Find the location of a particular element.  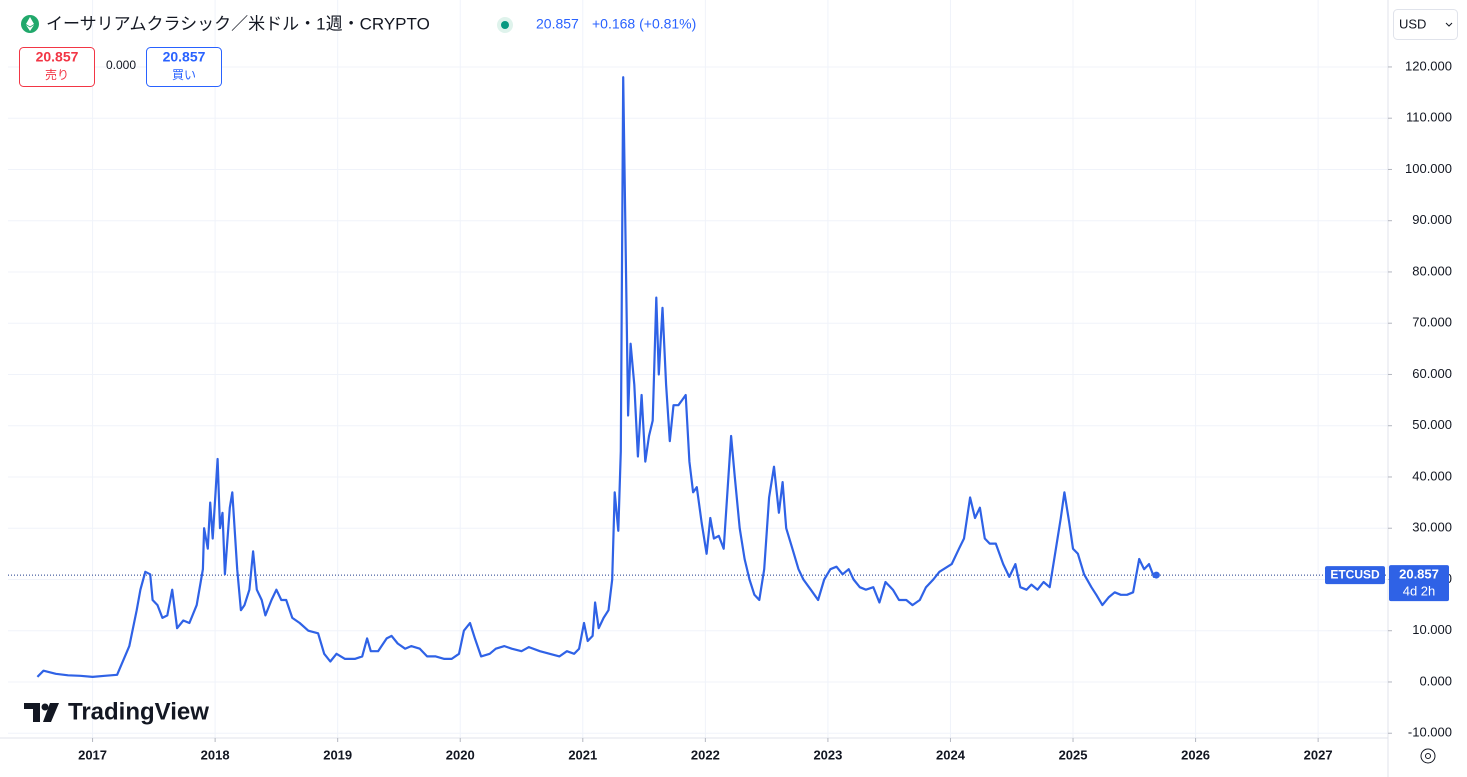

buy-label: 買い is located at coordinates (184, 75).